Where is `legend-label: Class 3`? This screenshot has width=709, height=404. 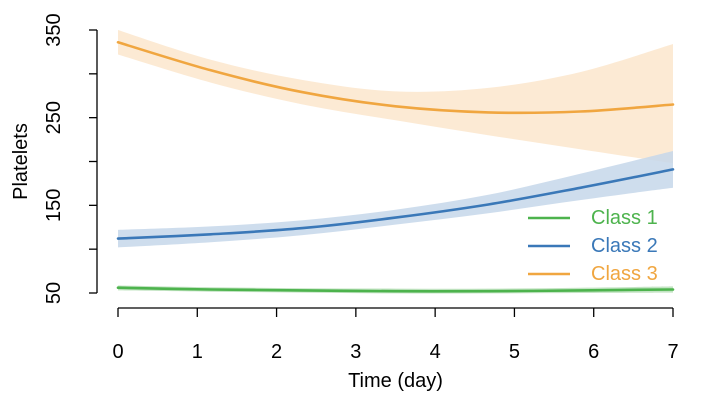 legend-label: Class 3 is located at coordinates (624, 274).